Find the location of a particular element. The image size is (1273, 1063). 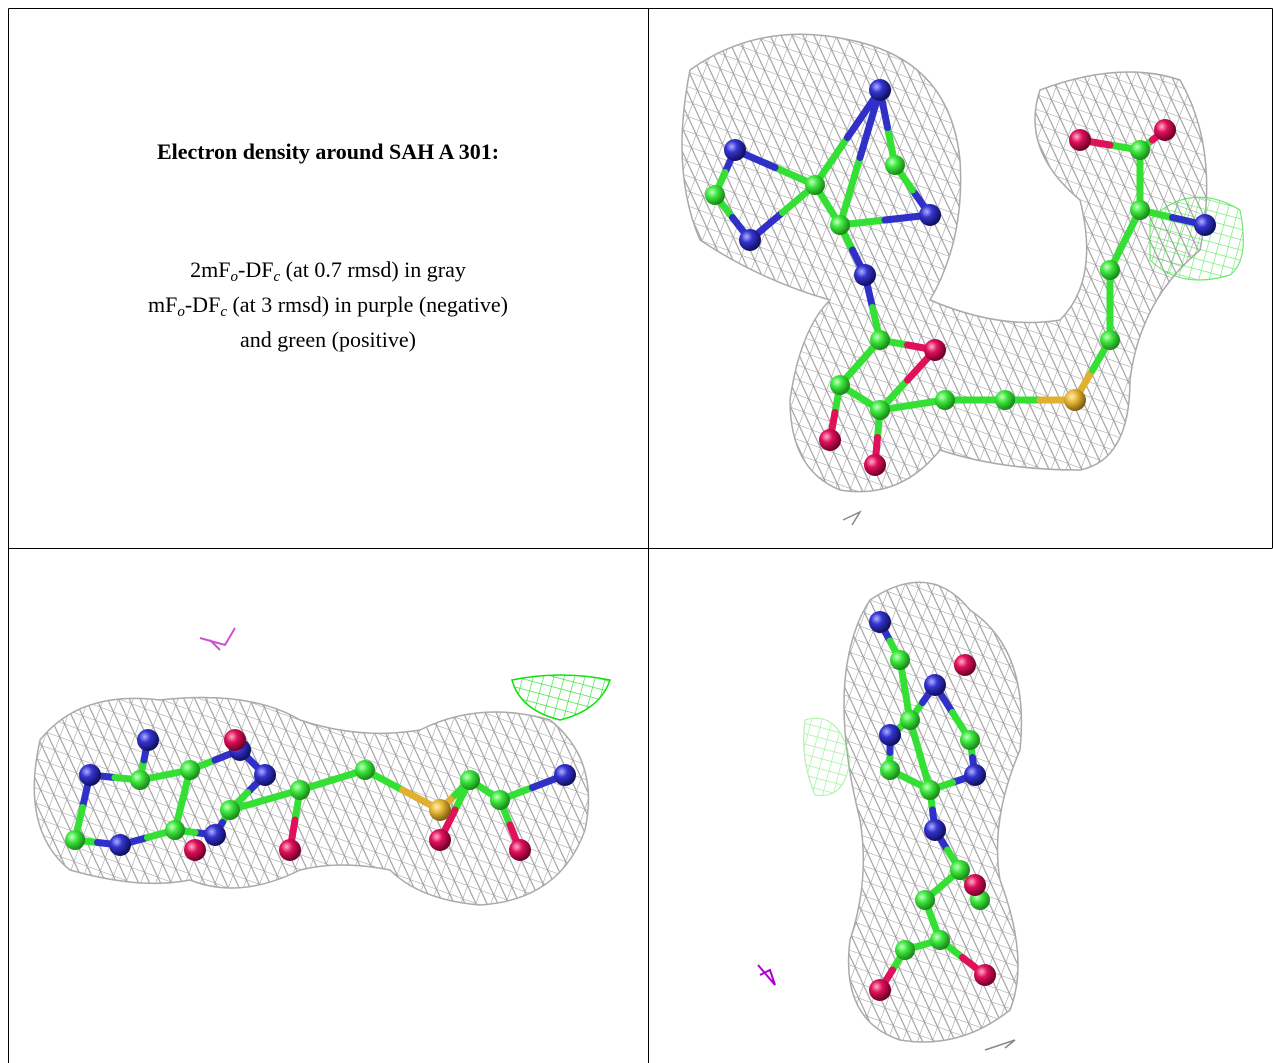

mesh is located at coordinates (311, 801).